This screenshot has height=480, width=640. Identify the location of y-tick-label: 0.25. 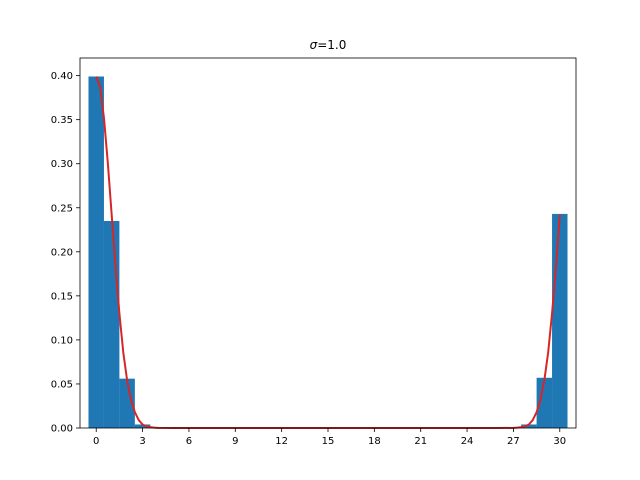
(62, 208).